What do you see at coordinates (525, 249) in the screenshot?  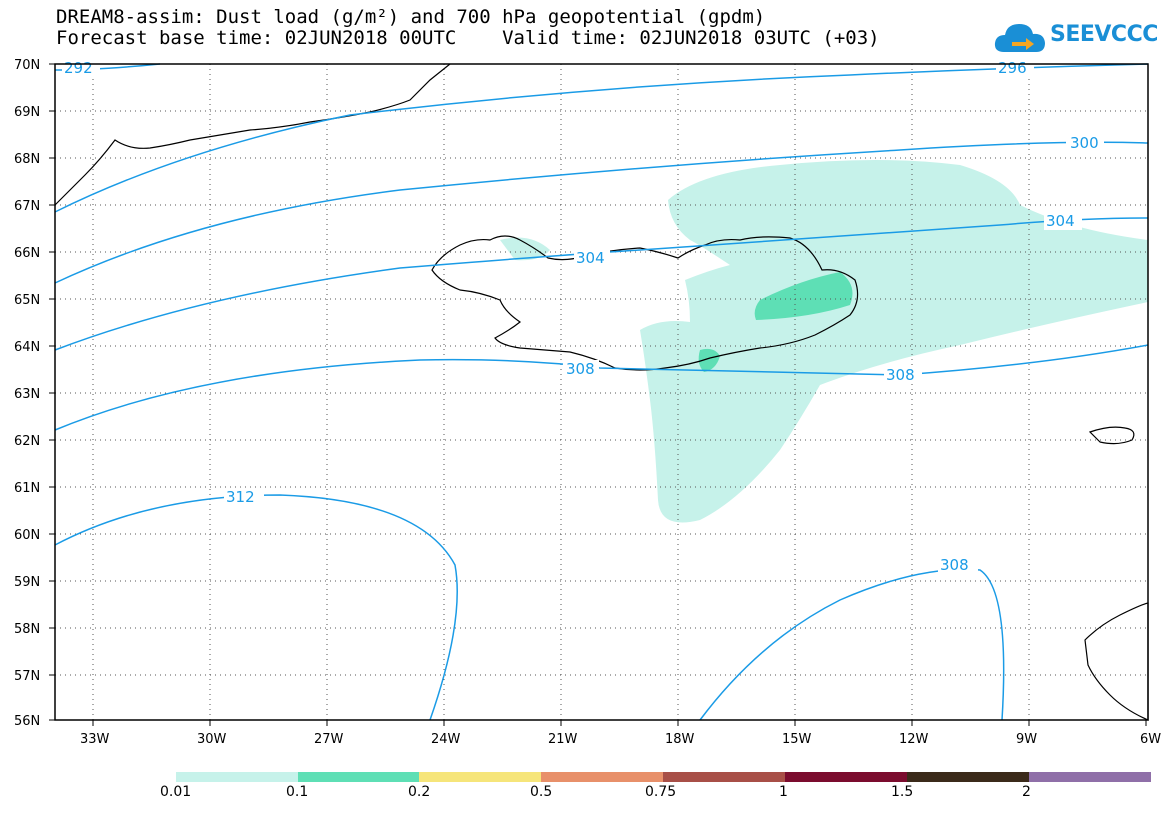 I see `dust-area-light-west` at bounding box center [525, 249].